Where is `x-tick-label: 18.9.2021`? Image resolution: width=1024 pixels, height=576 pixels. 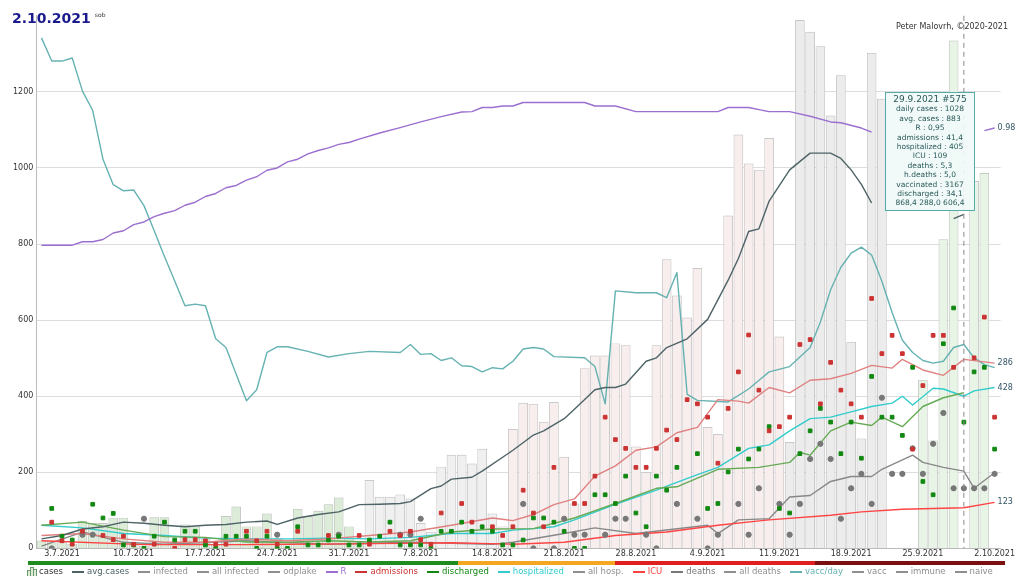
x-tick-label: 18.9.2021 is located at coordinates (851, 554).